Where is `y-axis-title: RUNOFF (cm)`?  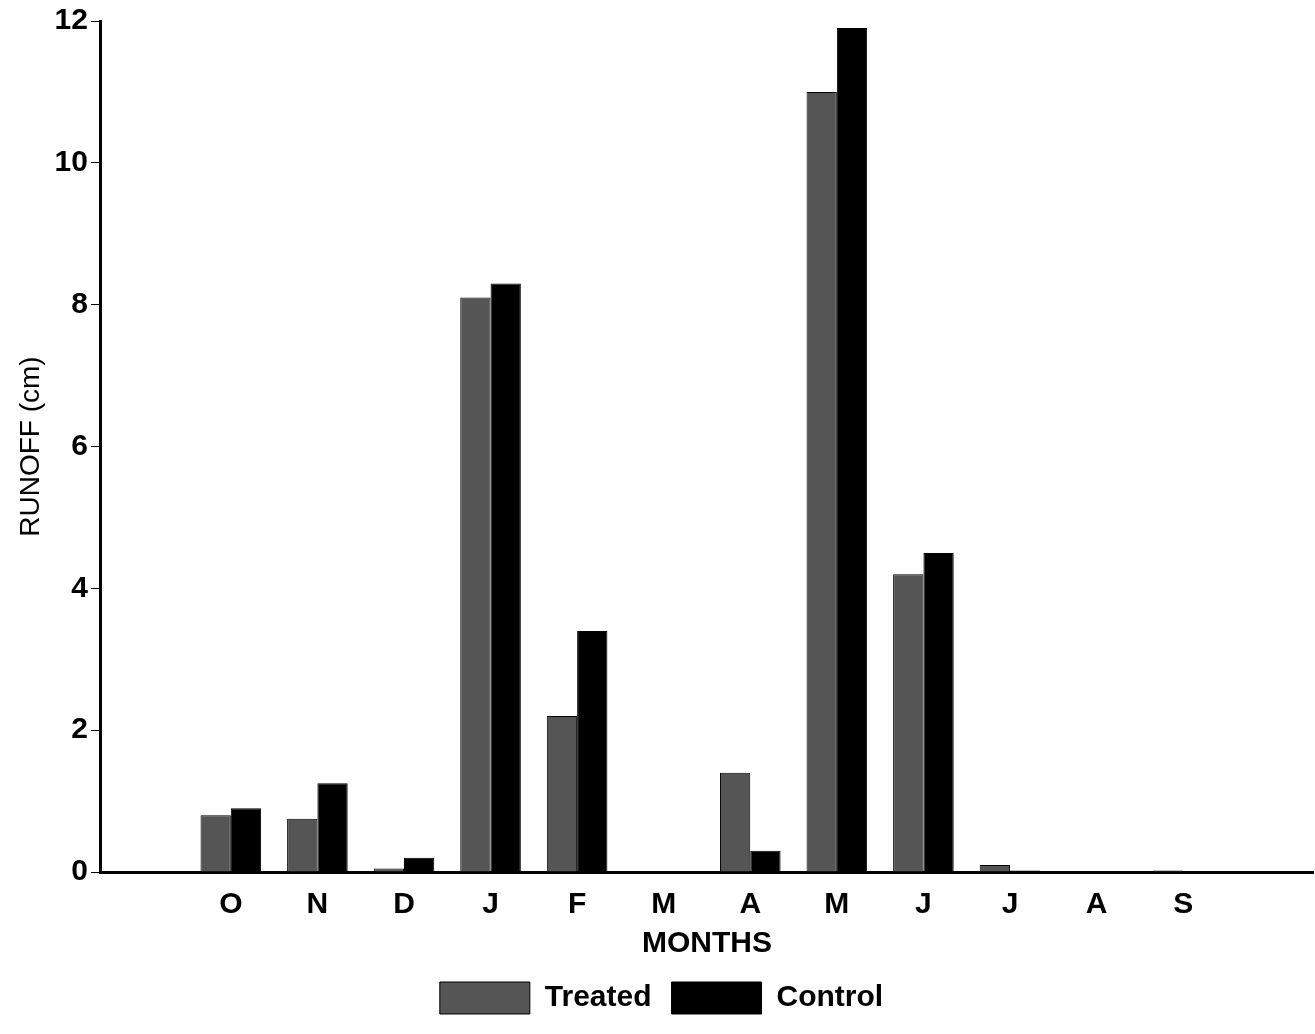 y-axis-title: RUNOFF (cm) is located at coordinates (29, 446).